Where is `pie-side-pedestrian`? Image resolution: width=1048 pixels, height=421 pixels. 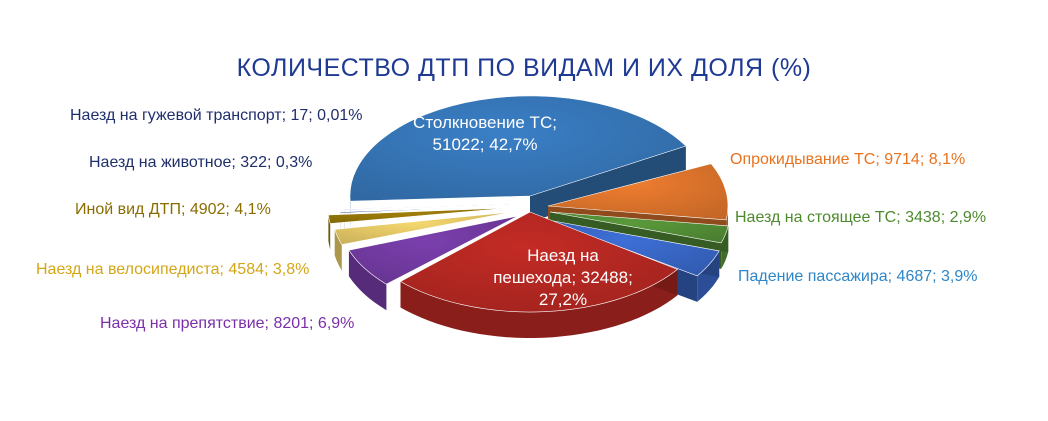 pie-side-pedestrian is located at coordinates (539, 303).